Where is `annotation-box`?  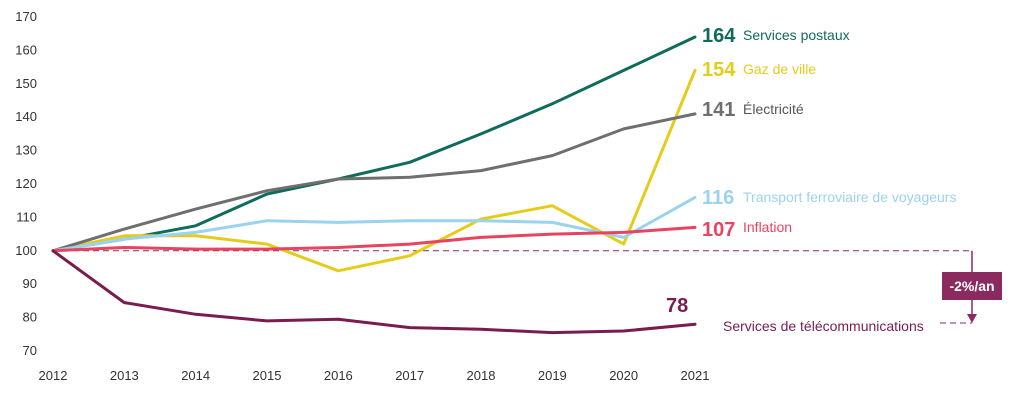
annotation-box is located at coordinates (972, 286).